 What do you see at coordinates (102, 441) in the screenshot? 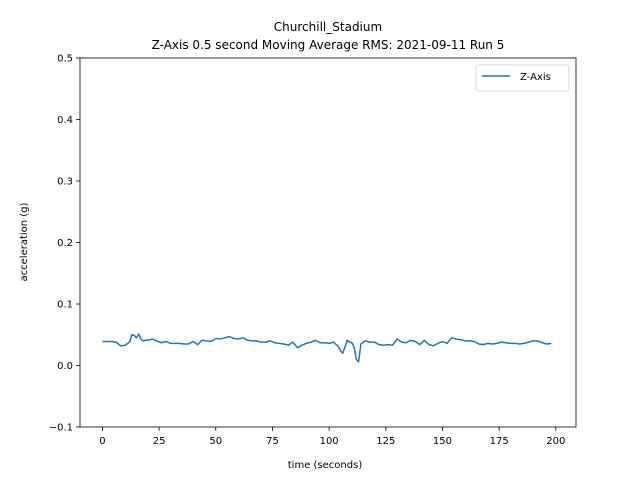
I see `x-tick-label: 0` at bounding box center [102, 441].